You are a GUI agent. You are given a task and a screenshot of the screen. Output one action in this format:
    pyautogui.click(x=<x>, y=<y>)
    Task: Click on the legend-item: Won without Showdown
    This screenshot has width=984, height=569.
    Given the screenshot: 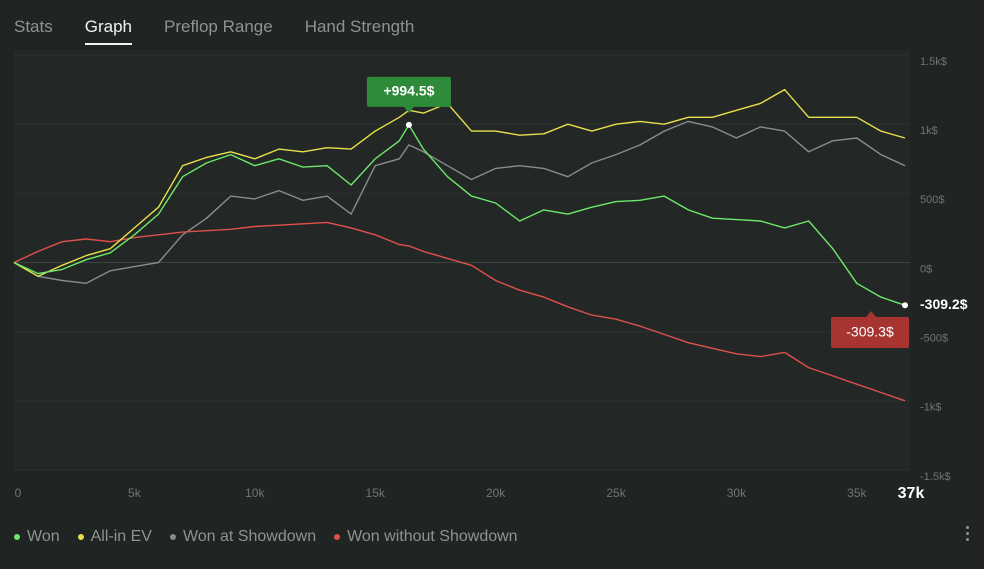 What is the action you would take?
    pyautogui.click(x=426, y=537)
    